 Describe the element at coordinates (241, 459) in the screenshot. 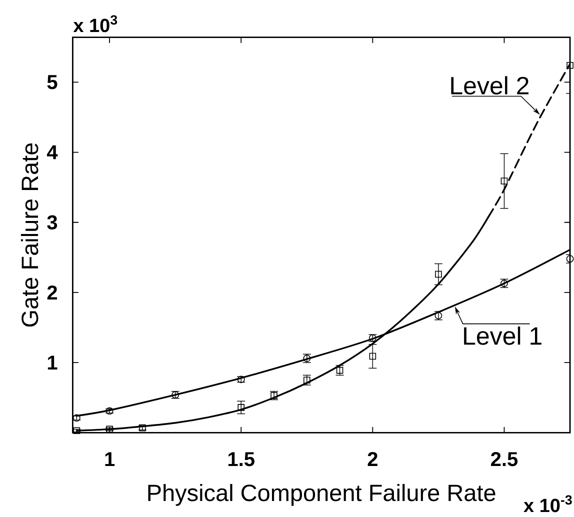

I see `x-tick-label: 1.5` at that location.